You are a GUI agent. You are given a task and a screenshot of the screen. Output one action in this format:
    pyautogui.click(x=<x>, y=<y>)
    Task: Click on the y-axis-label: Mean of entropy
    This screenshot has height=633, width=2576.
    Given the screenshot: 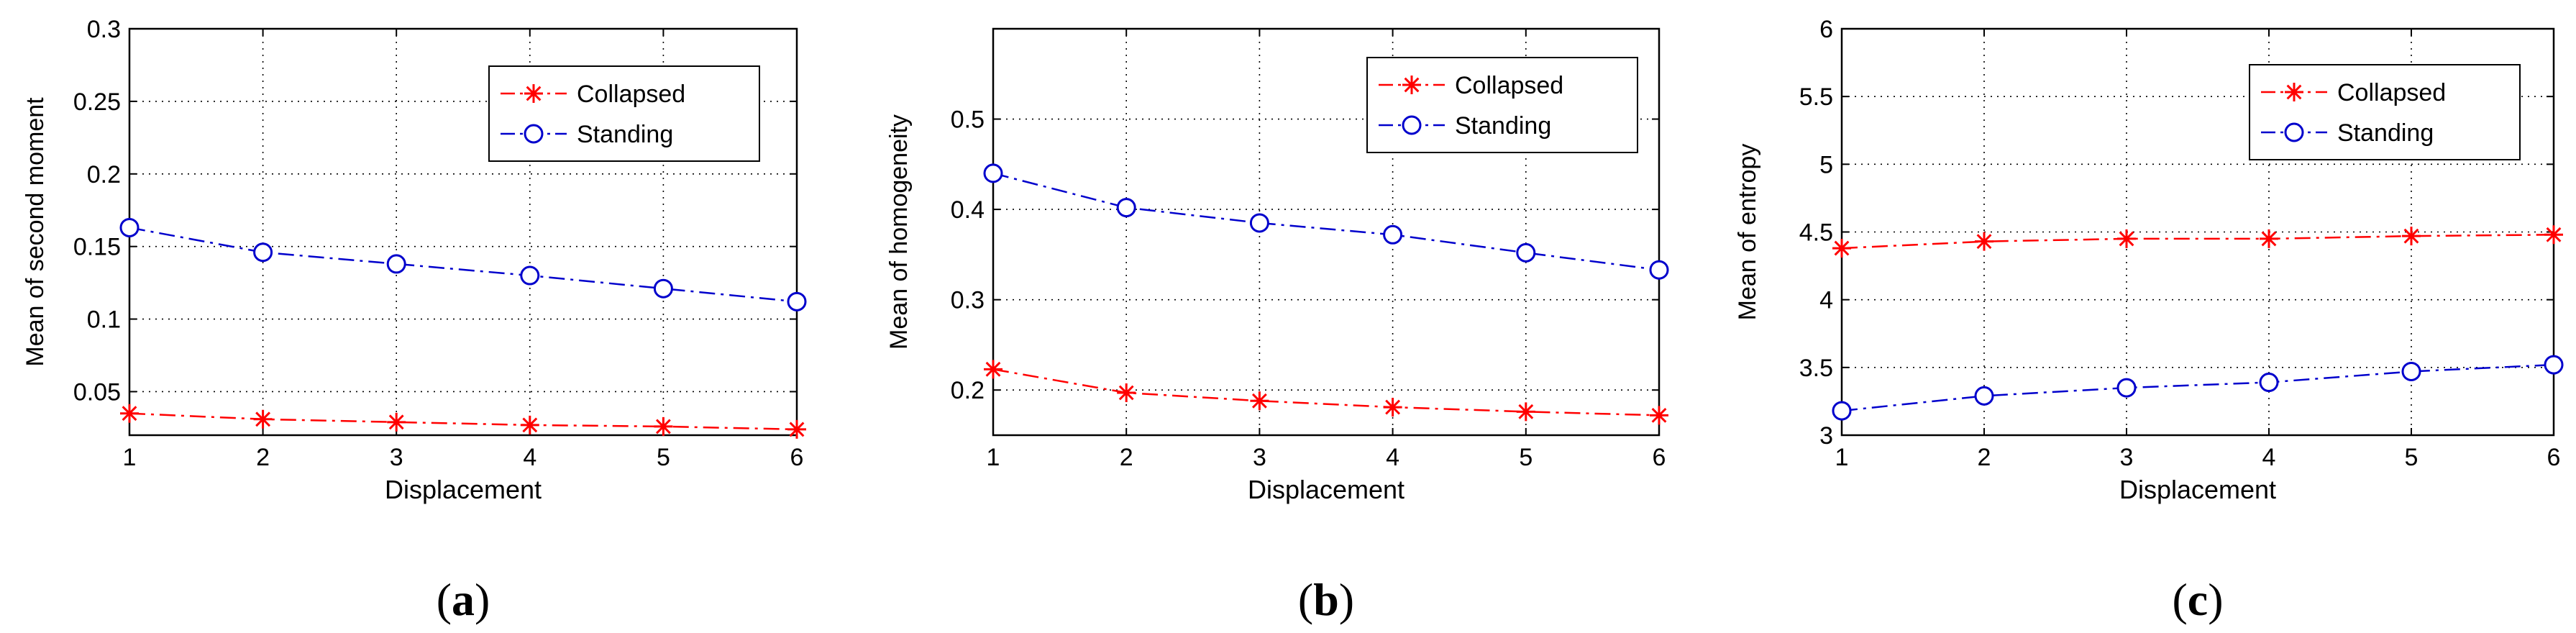 What is the action you would take?
    pyautogui.click(x=1747, y=233)
    